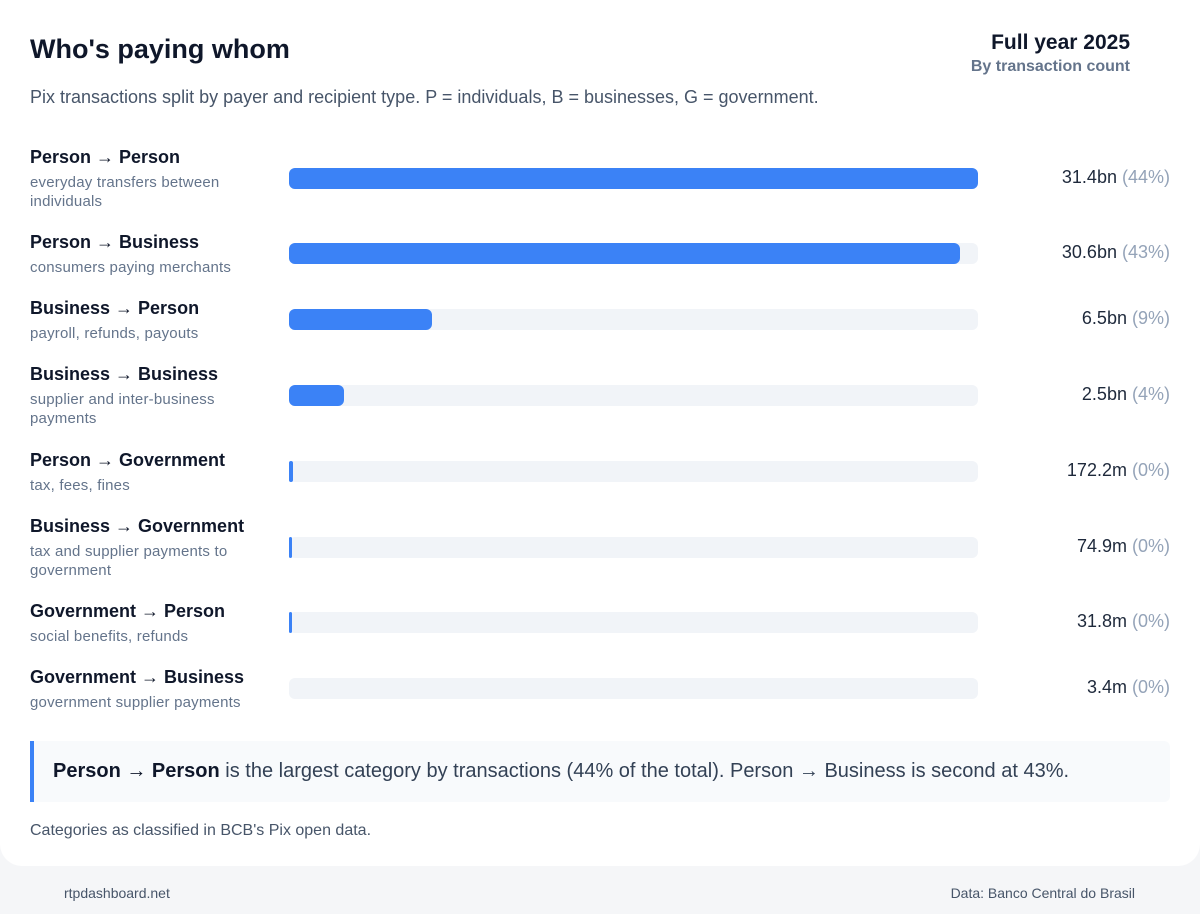  What do you see at coordinates (1101, 621) in the screenshot?
I see `value-number: 31.8m` at bounding box center [1101, 621].